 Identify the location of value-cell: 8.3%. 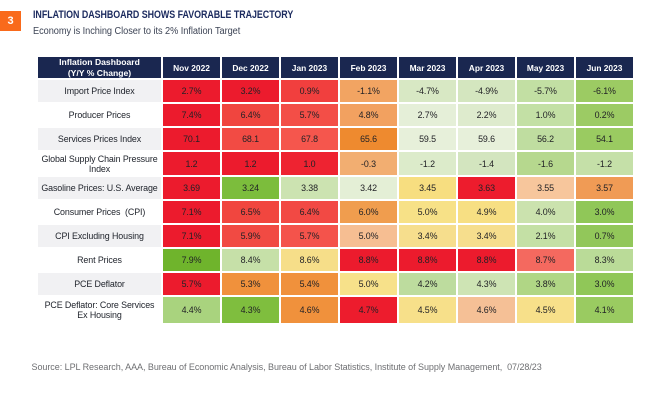
(604, 260).